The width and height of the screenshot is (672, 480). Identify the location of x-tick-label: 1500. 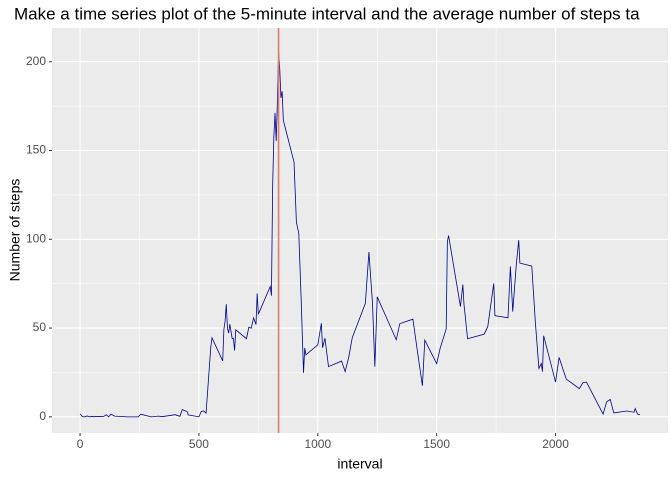
(436, 444).